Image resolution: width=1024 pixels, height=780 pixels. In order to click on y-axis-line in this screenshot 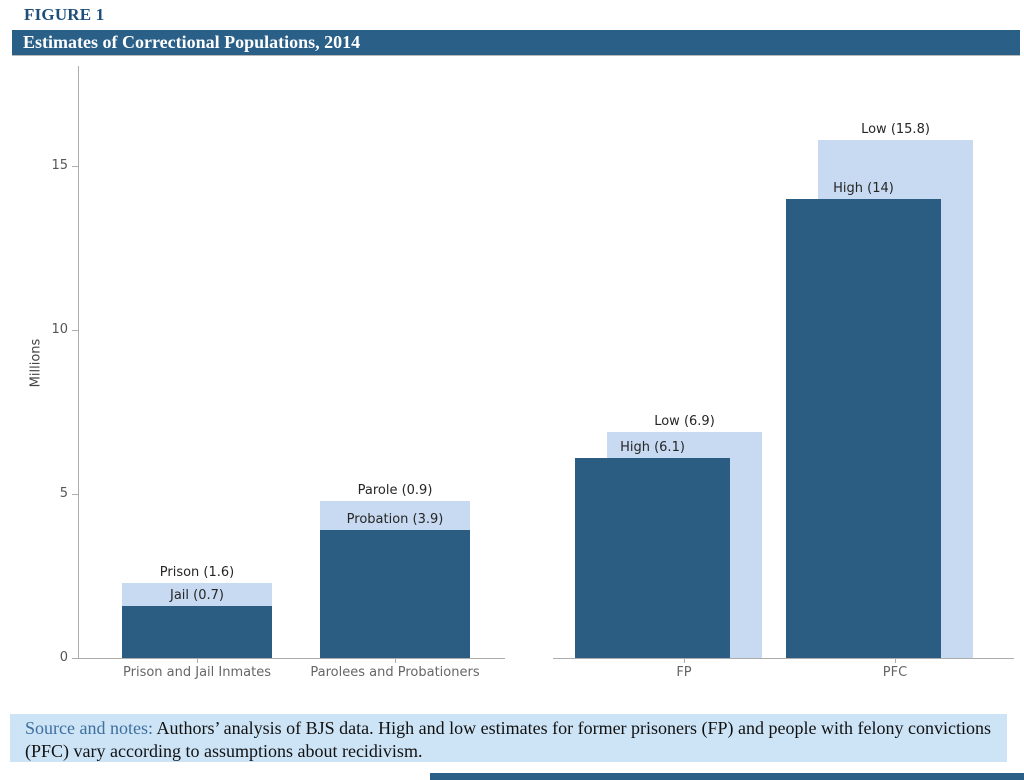, I will do `click(78, 362)`.